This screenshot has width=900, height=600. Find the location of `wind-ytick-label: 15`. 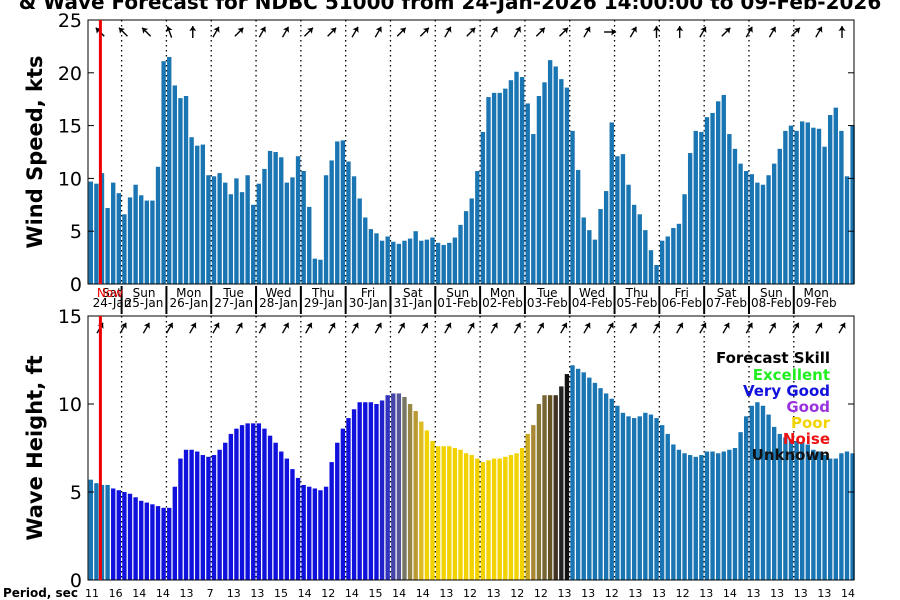

wind-ytick-label: 15 is located at coordinates (70, 127).